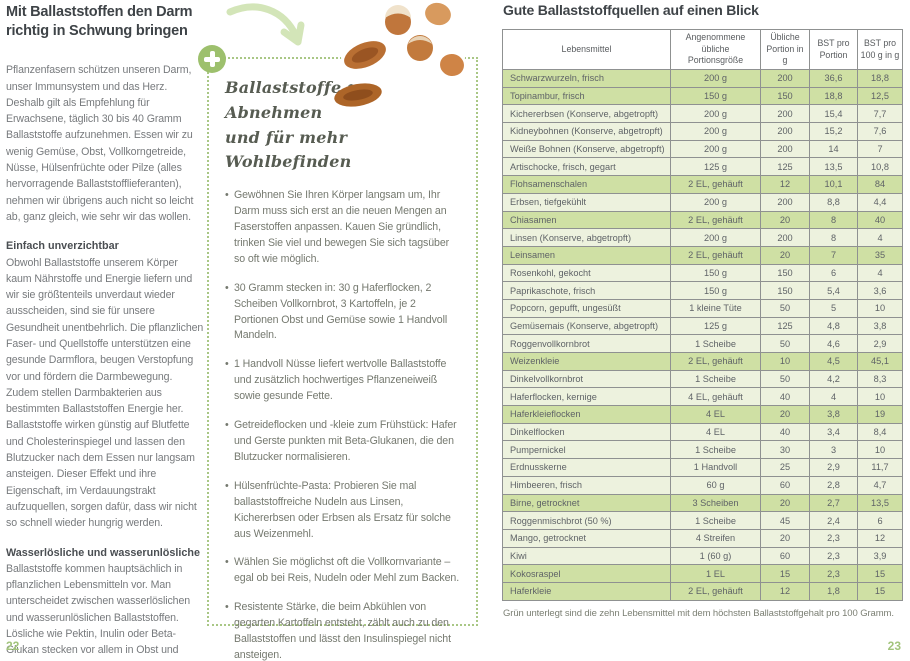  I want to click on table-row: Roggenmischbrot (50 %) 1 Scheibe 45 2,4 6, so click(702, 520).